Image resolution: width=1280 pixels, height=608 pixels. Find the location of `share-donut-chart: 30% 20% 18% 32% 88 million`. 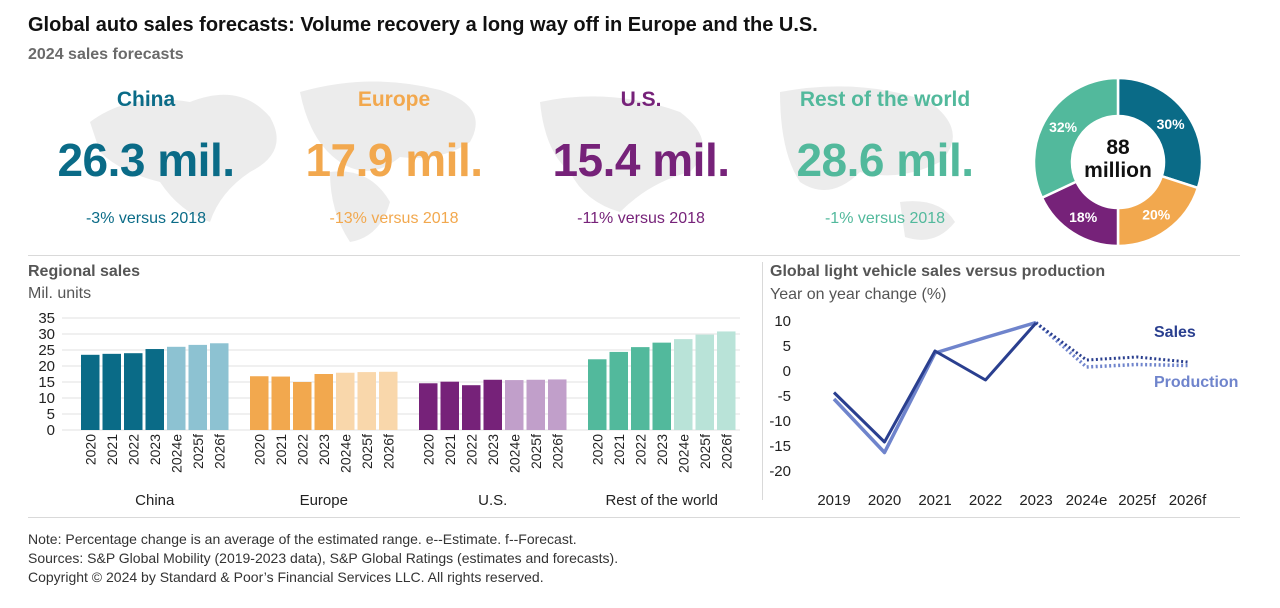

share-donut-chart: 30% 20% 18% 32% 88 million is located at coordinates (1118, 162).